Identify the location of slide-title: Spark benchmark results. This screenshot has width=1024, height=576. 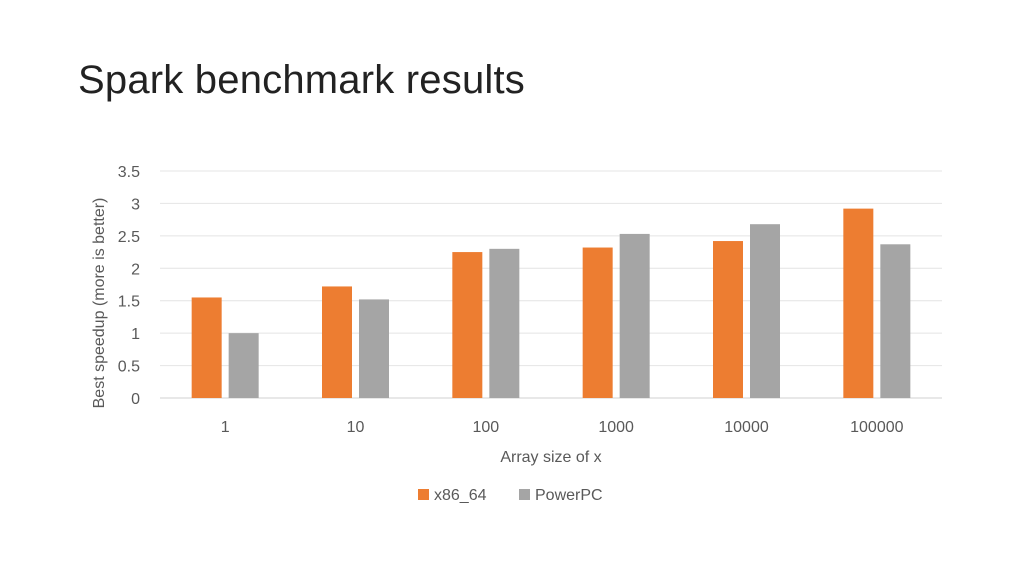
(302, 80).